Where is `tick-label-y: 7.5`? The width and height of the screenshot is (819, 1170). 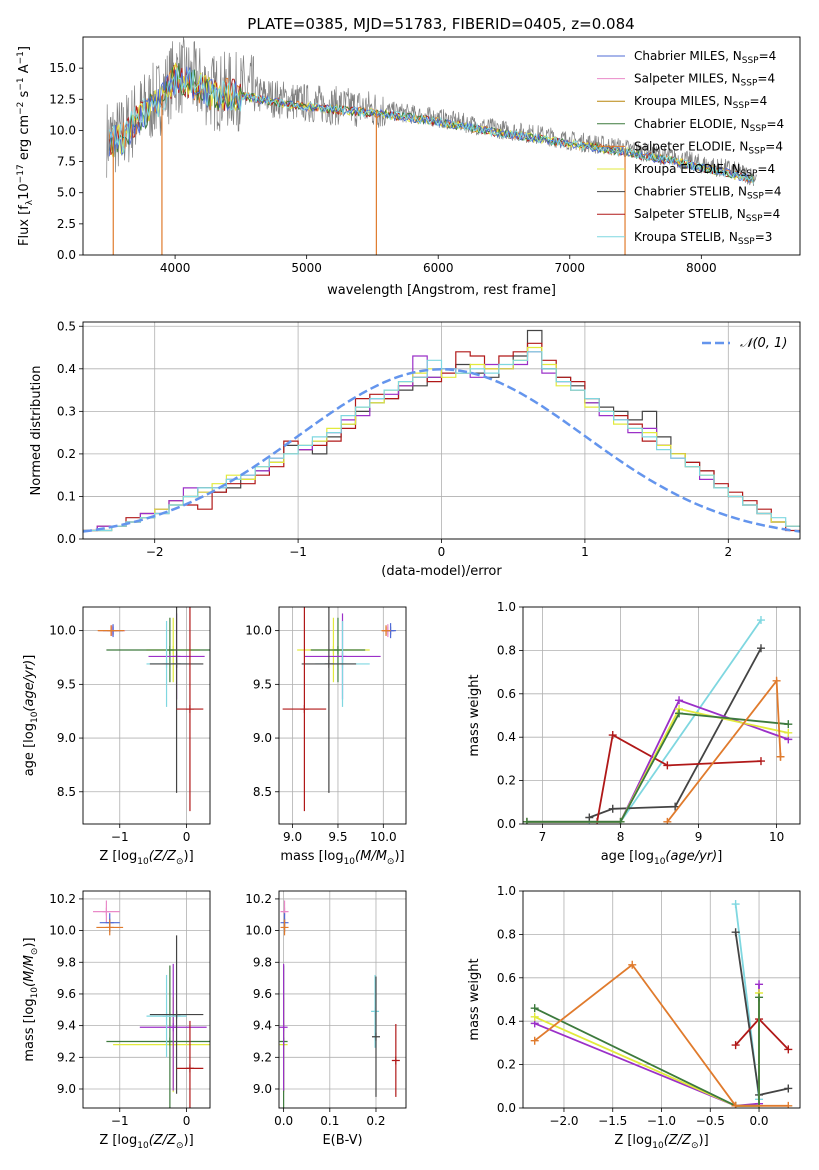
tick-label-y: 7.5 is located at coordinates (66, 162).